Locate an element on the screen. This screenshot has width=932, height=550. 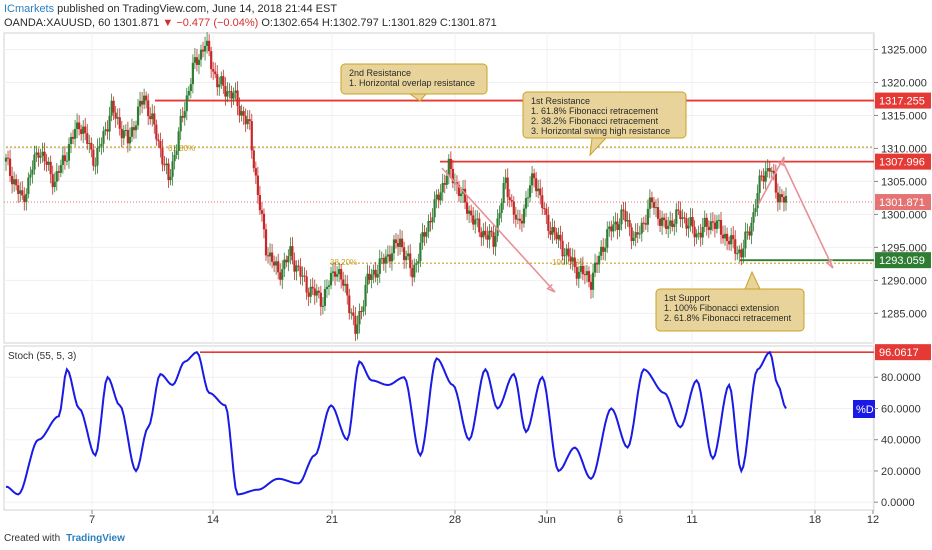
y-tick-label: 1320.000 is located at coordinates (904, 83).